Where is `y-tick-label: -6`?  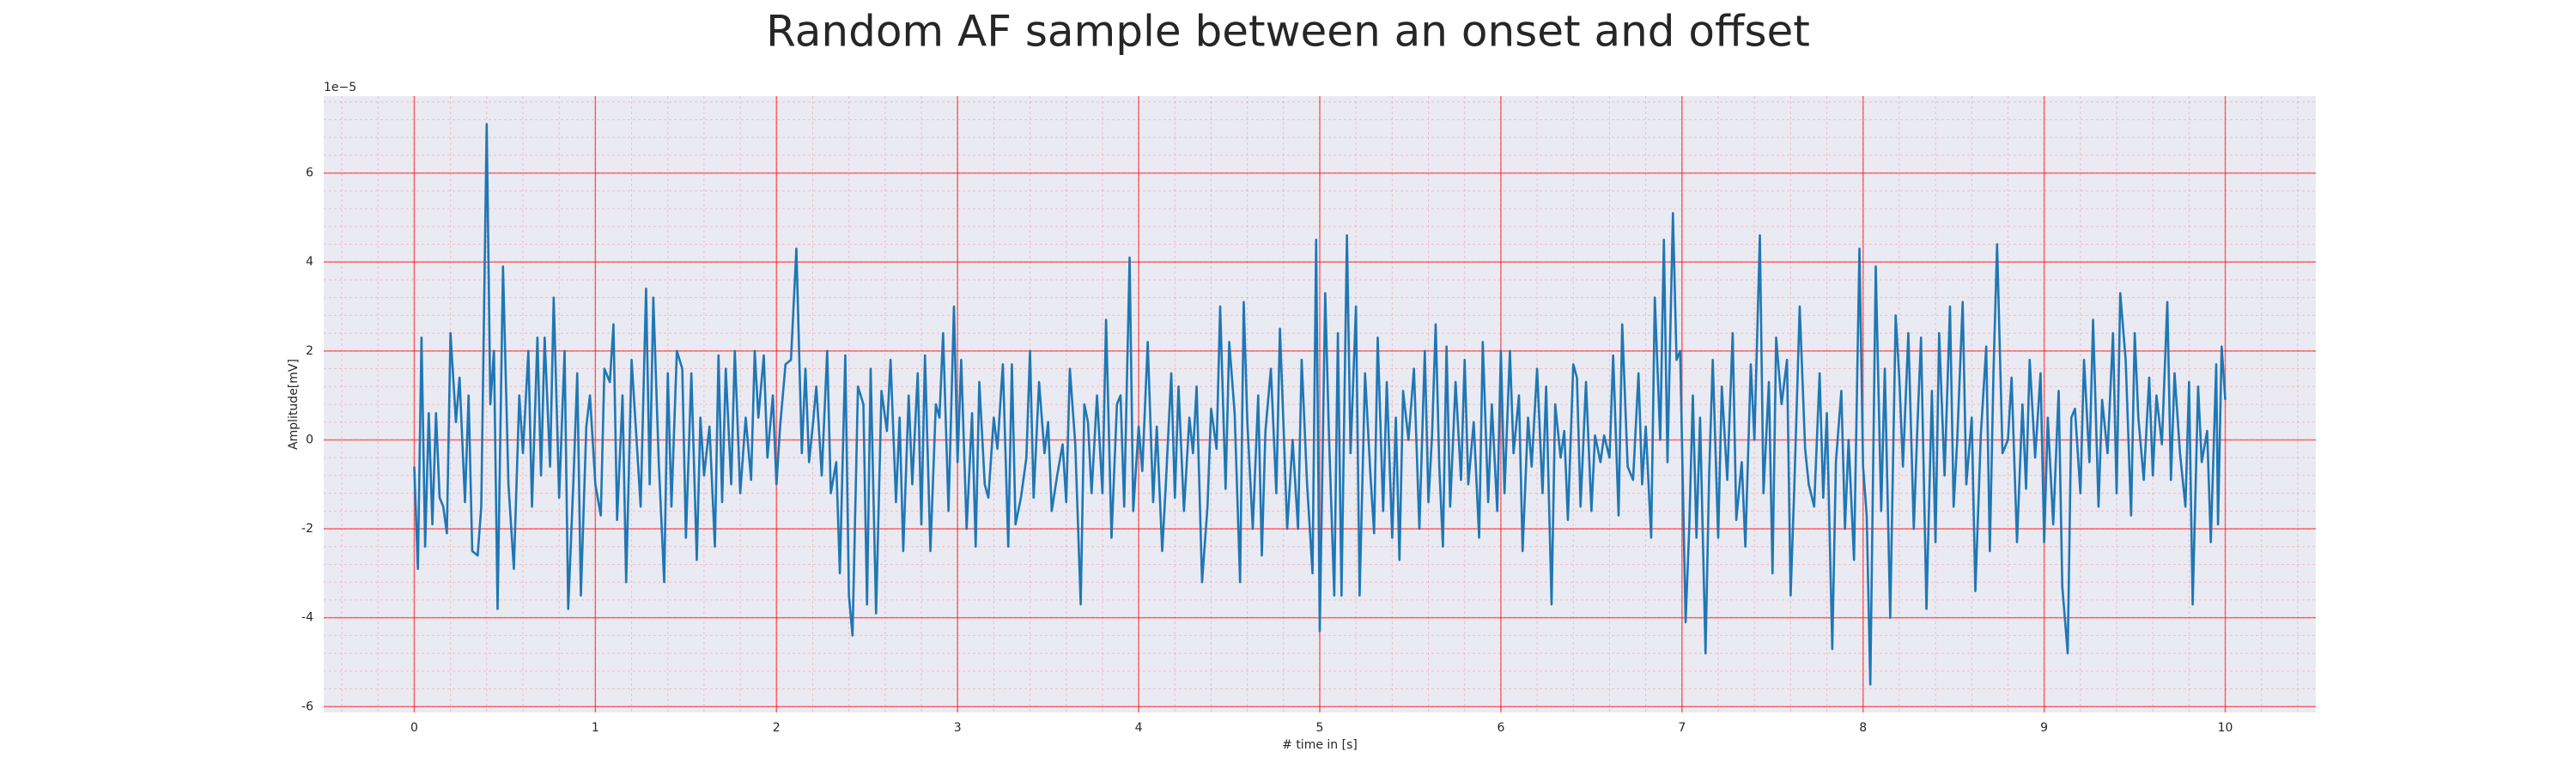 y-tick-label: -6 is located at coordinates (307, 707).